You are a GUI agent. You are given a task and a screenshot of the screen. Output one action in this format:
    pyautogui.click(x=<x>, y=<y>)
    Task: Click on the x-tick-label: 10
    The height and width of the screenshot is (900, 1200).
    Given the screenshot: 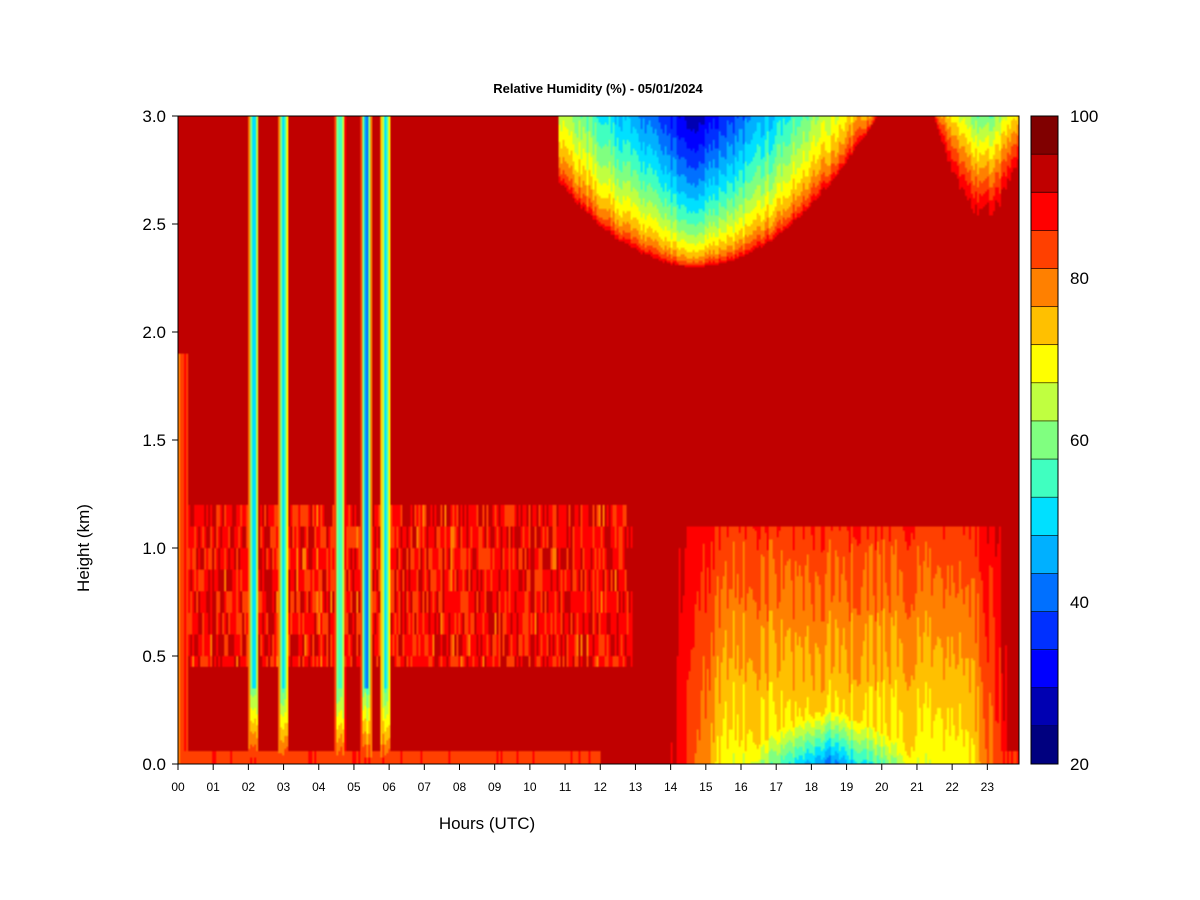 What is the action you would take?
    pyautogui.click(x=530, y=787)
    